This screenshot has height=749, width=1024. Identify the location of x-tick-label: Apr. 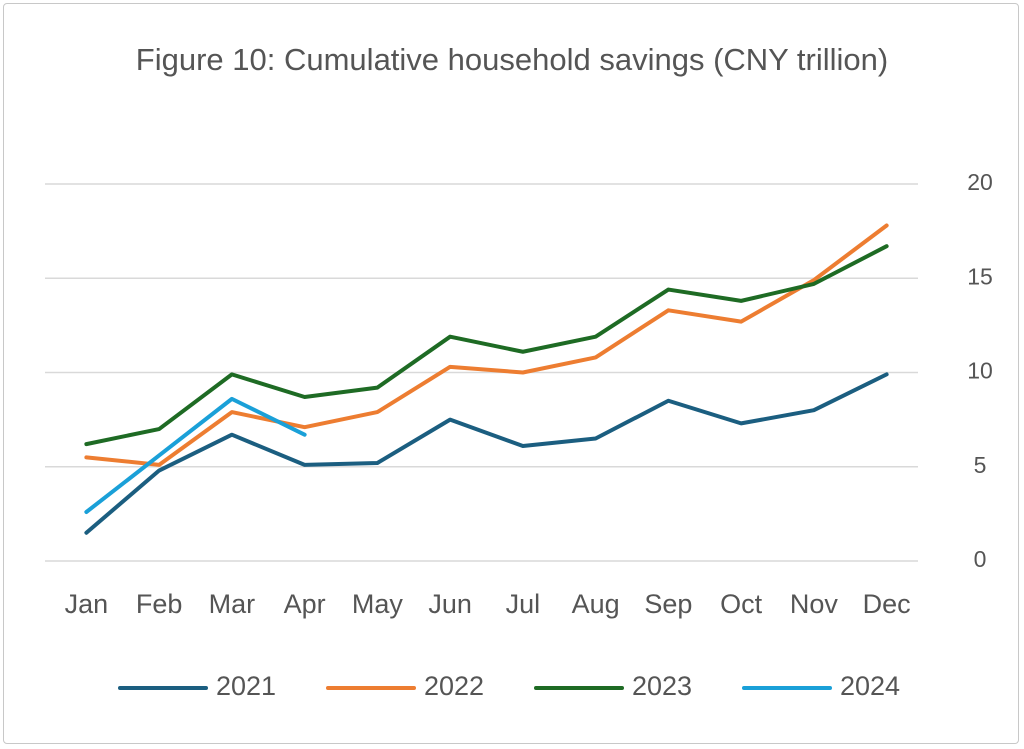
(305, 604).